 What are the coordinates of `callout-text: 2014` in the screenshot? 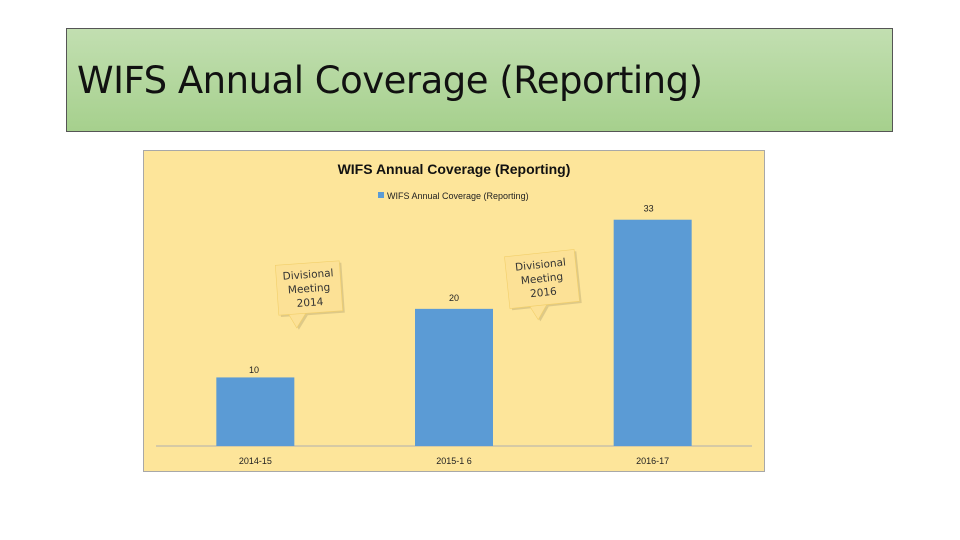 It's located at (310, 303).